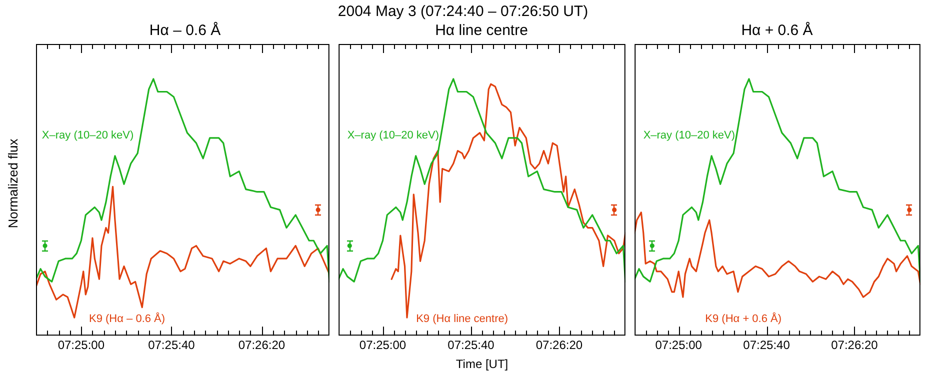 This screenshot has width=926, height=376. What do you see at coordinates (743, 318) in the screenshot?
I see `text: K9 (Hα + 0.6 Å)` at bounding box center [743, 318].